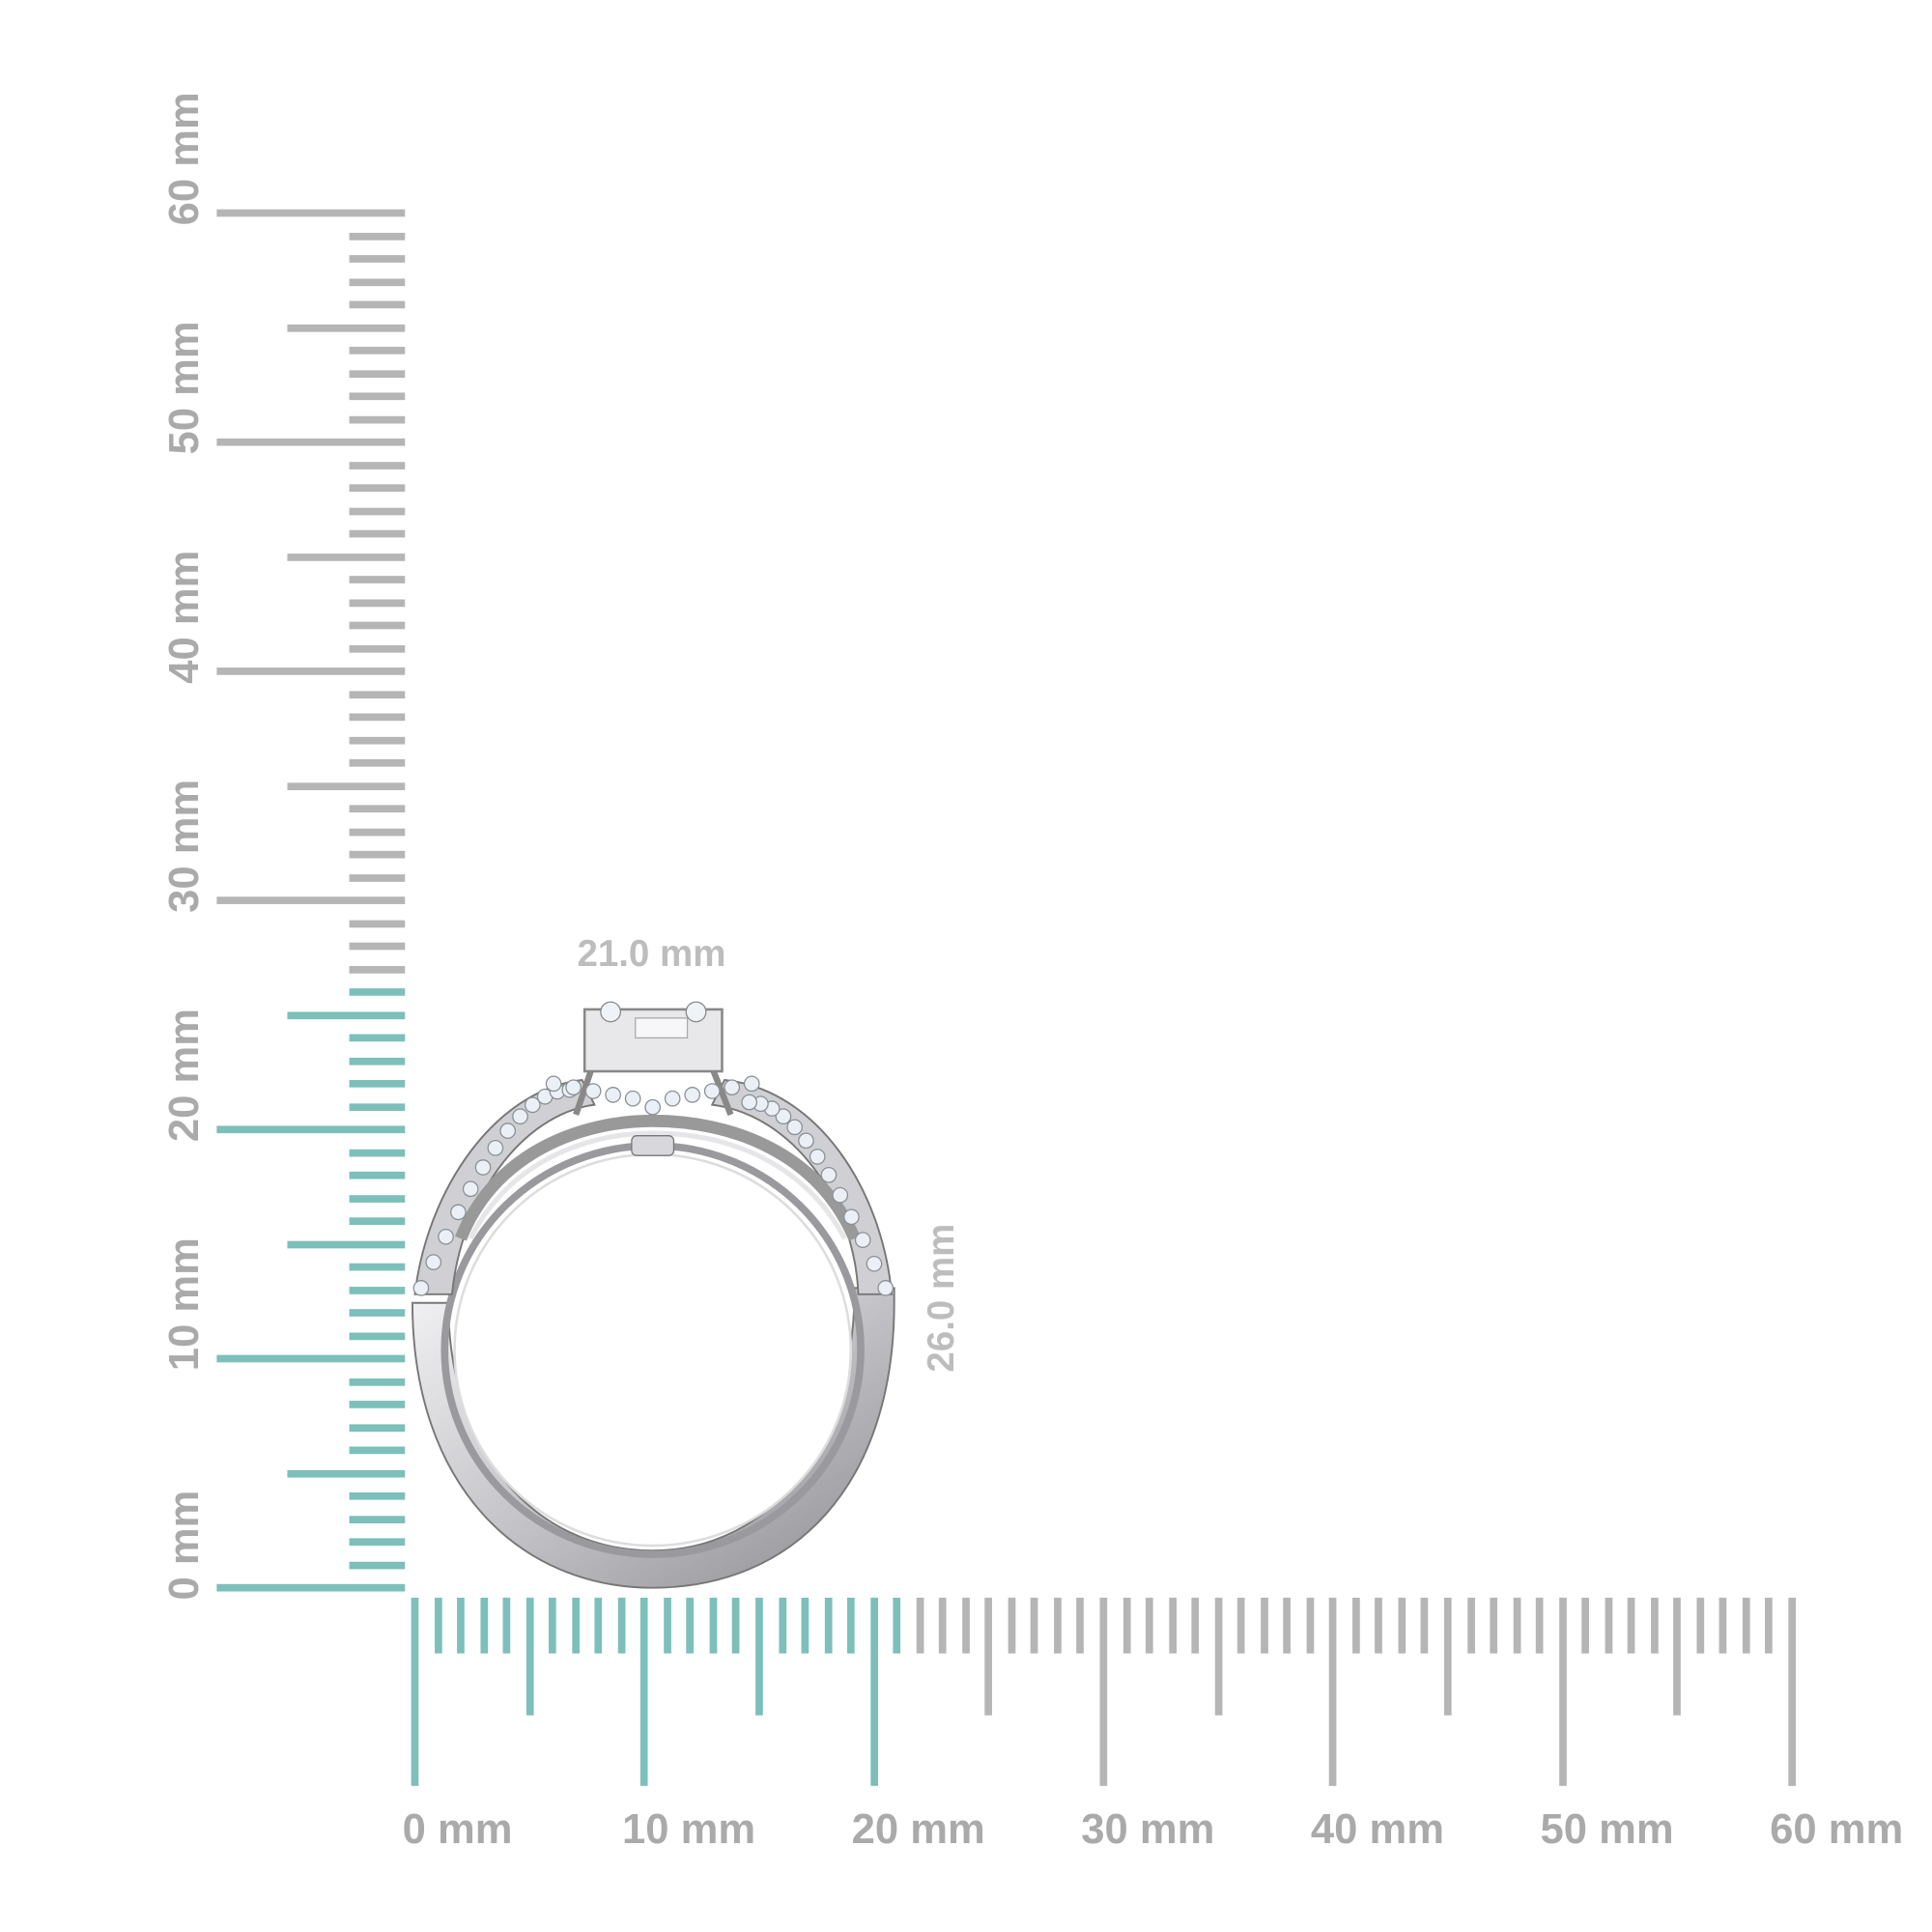 This screenshot has width=1932, height=1932. I want to click on width-dimension-label: 21.0 mm, so click(651, 954).